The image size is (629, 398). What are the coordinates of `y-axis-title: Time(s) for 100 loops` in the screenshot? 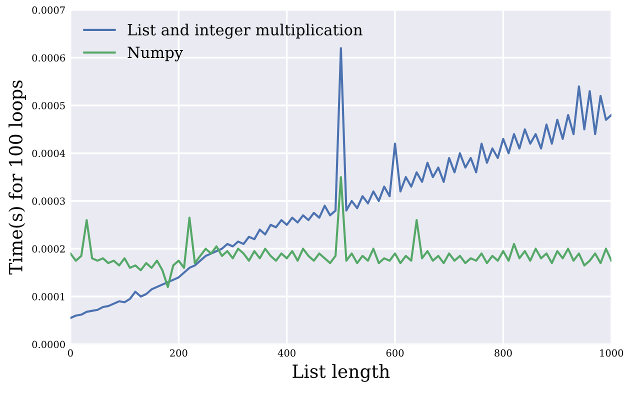 It's located at (17, 177).